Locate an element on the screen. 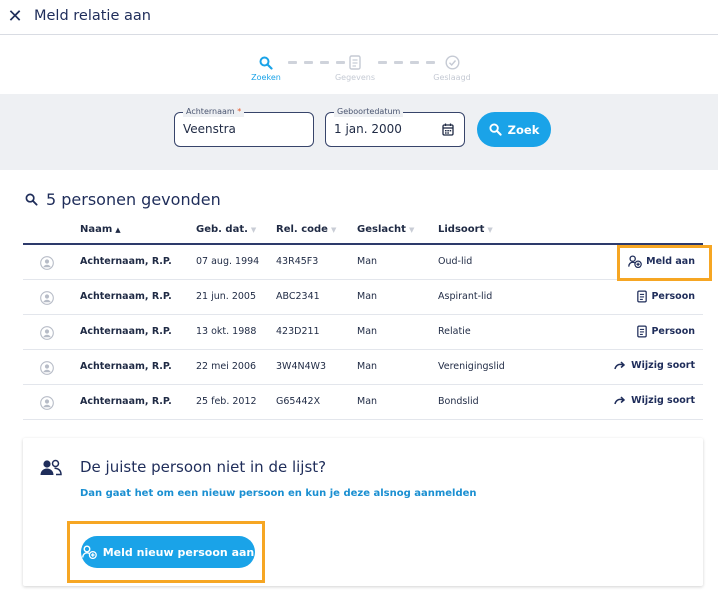 This screenshot has height=595, width=718. cell-geb-dat: 22 mei 2006 is located at coordinates (226, 366).